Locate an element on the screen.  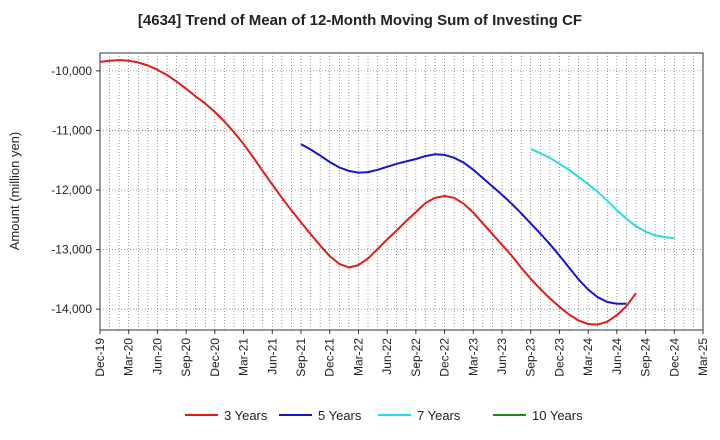
series-line-7-years is located at coordinates (602, 193).